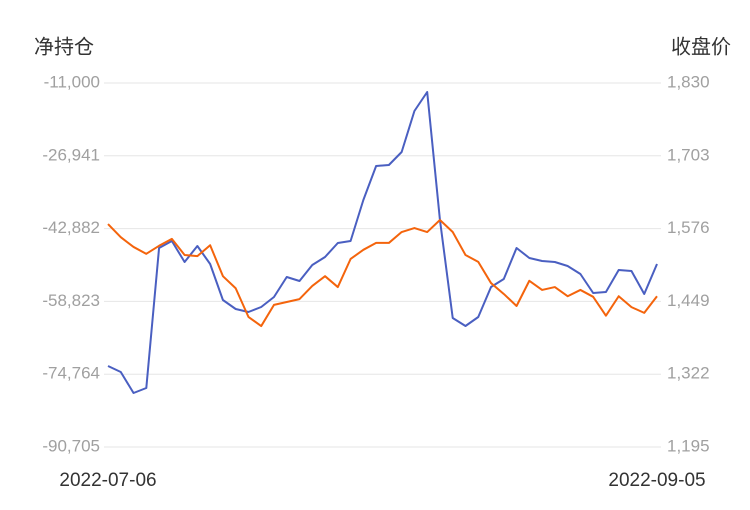  What do you see at coordinates (701, 46) in the screenshot?
I see `y2-axis-title: 收盘价` at bounding box center [701, 46].